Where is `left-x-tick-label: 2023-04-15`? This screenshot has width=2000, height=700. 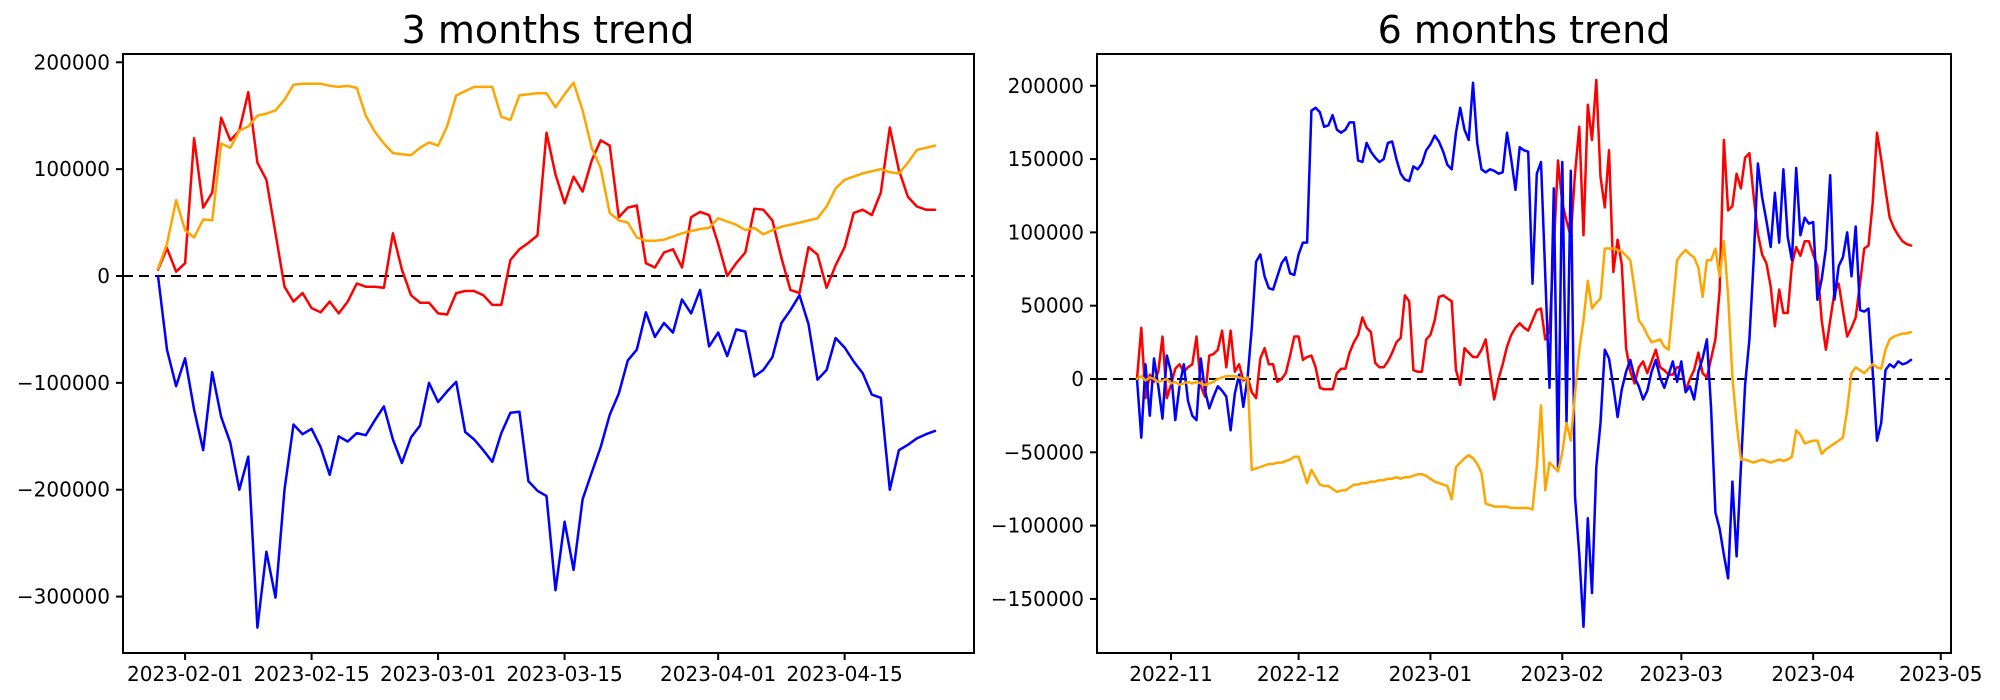 left-x-tick-label: 2023-04-15 is located at coordinates (845, 674).